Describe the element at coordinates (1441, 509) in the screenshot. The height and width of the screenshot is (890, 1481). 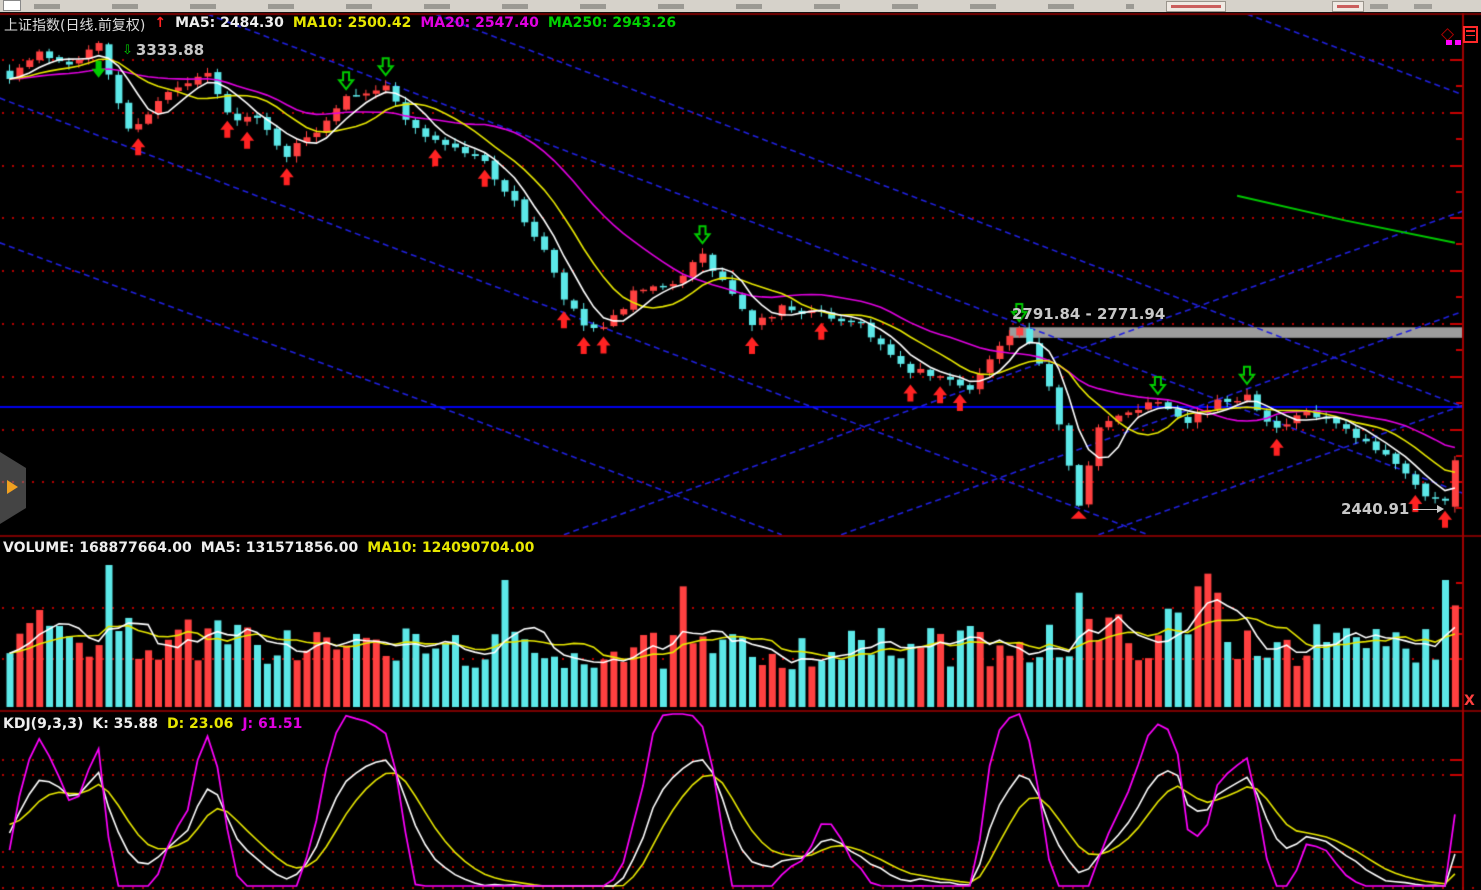
I see `low-label-pointer-arrow-icon` at that location.